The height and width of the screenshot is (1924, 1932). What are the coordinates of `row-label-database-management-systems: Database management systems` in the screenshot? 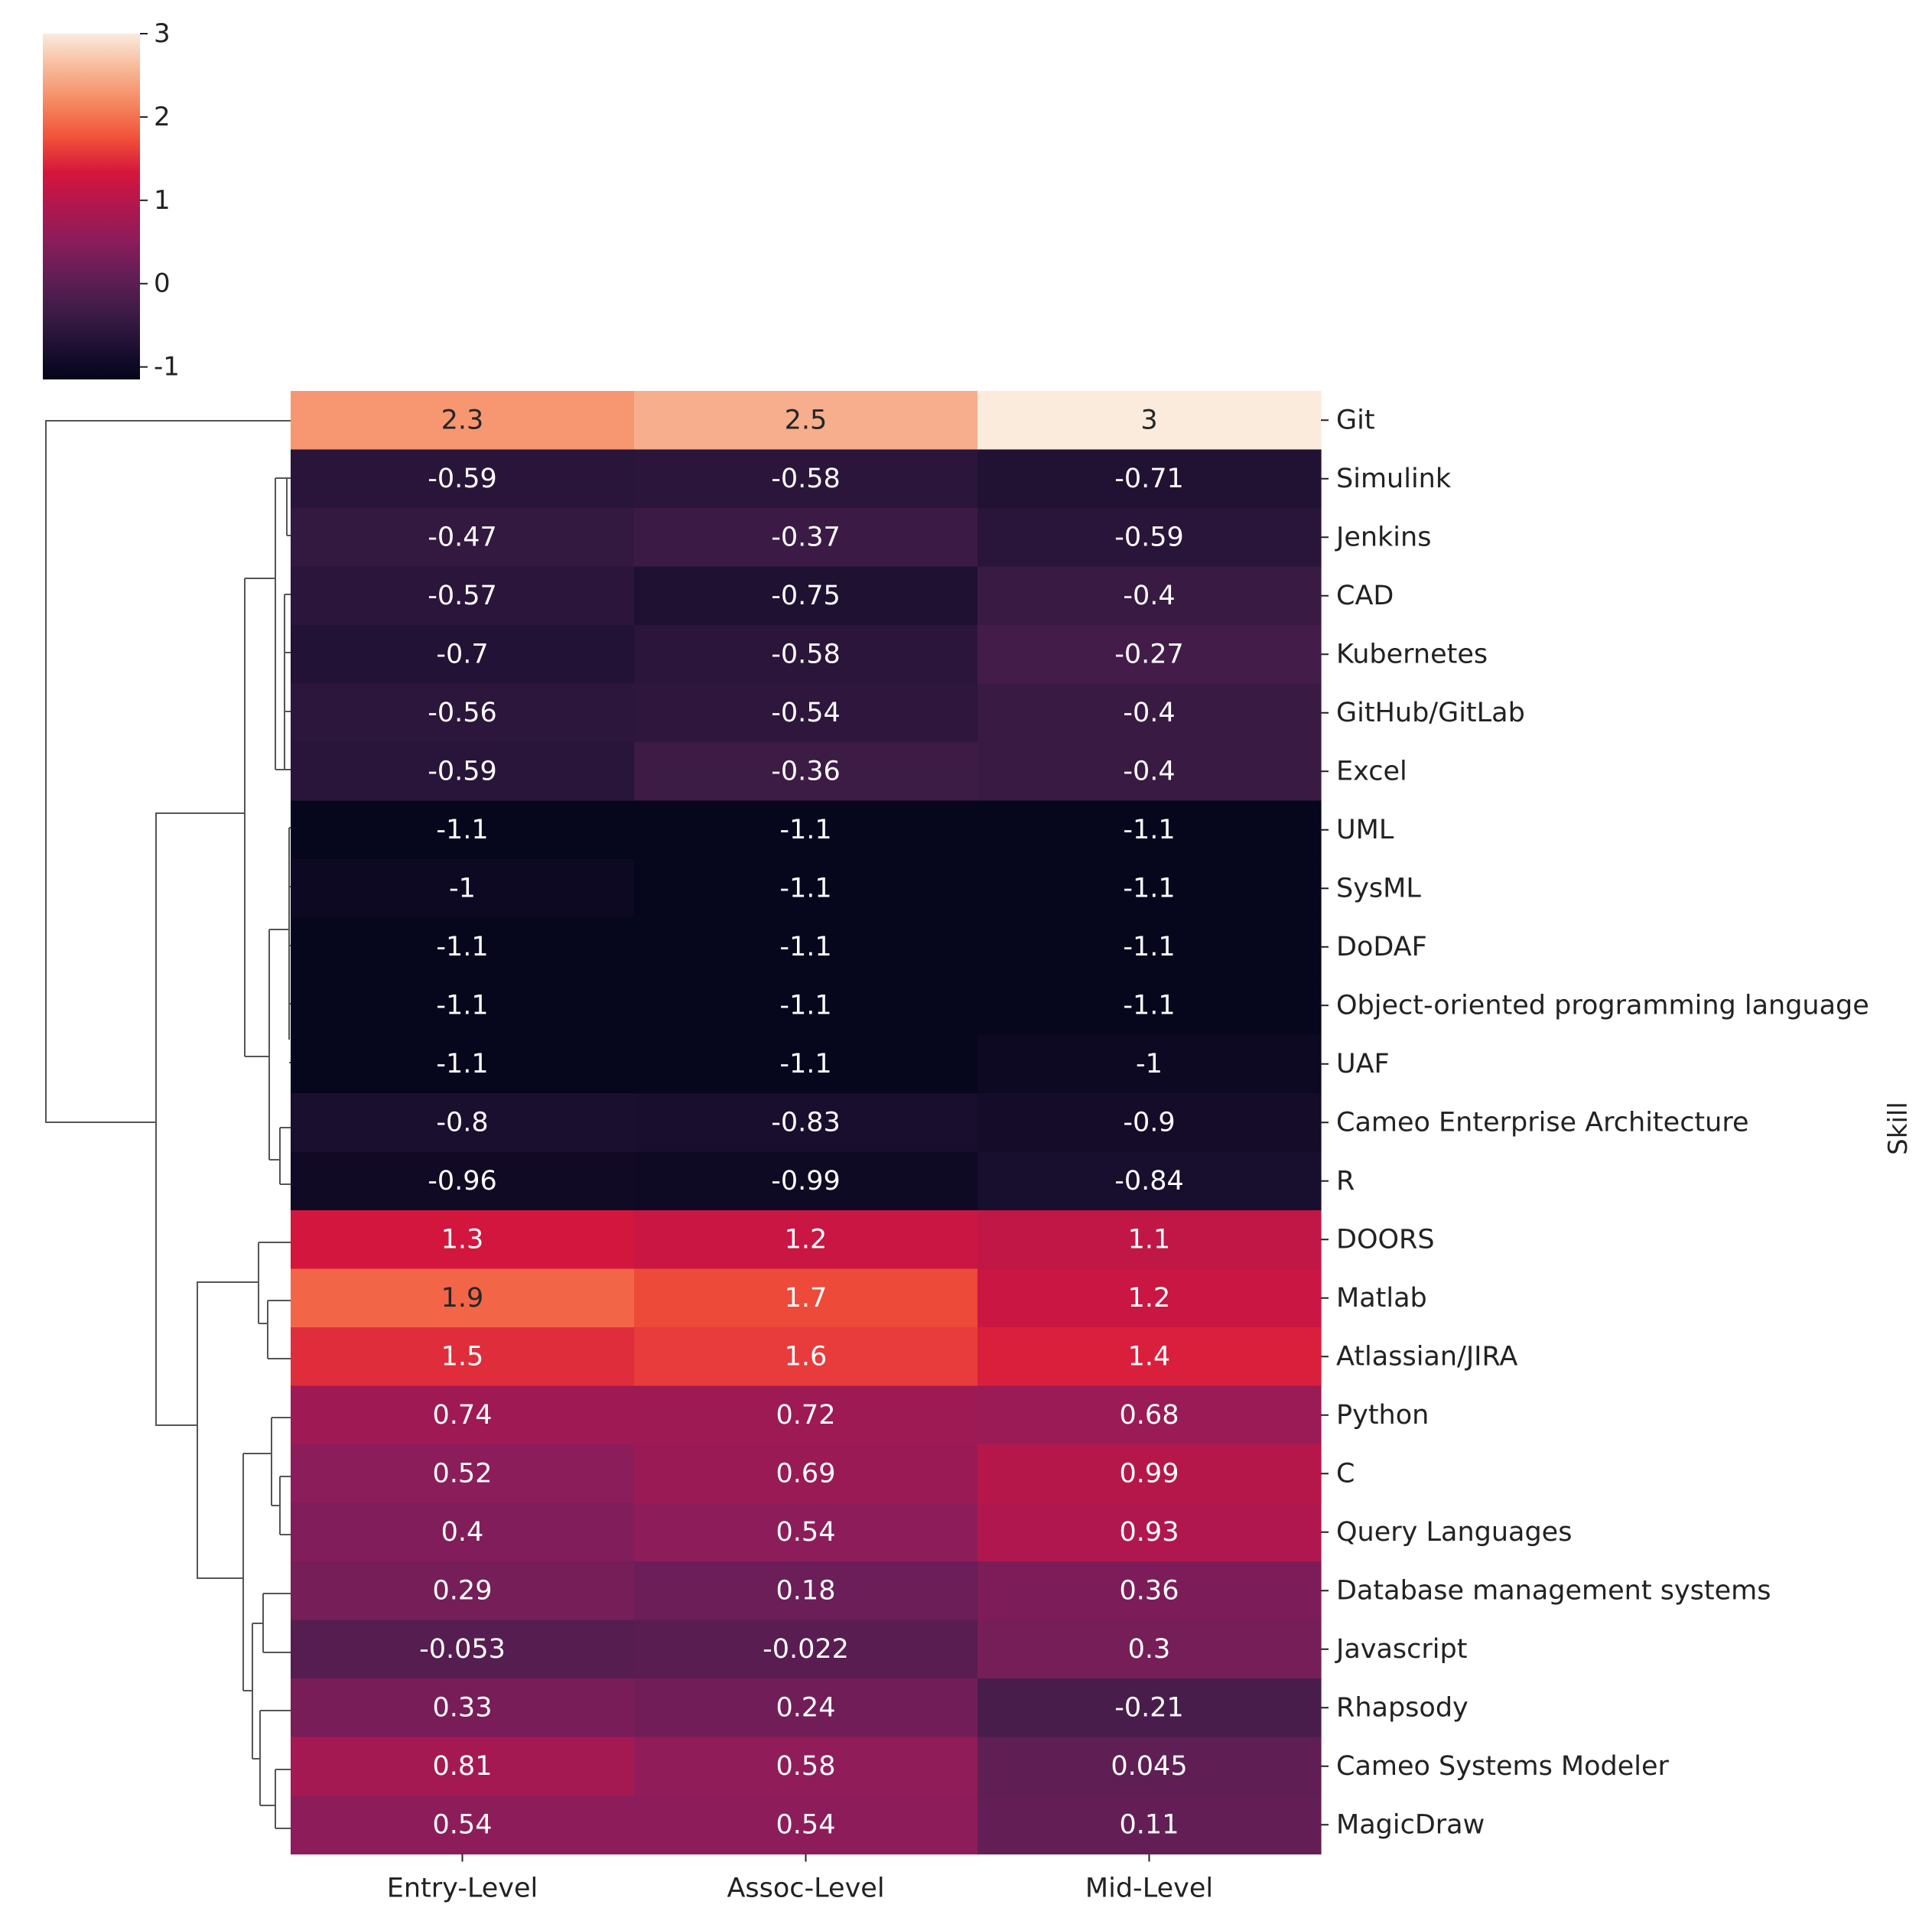 It's located at (1553, 1590).